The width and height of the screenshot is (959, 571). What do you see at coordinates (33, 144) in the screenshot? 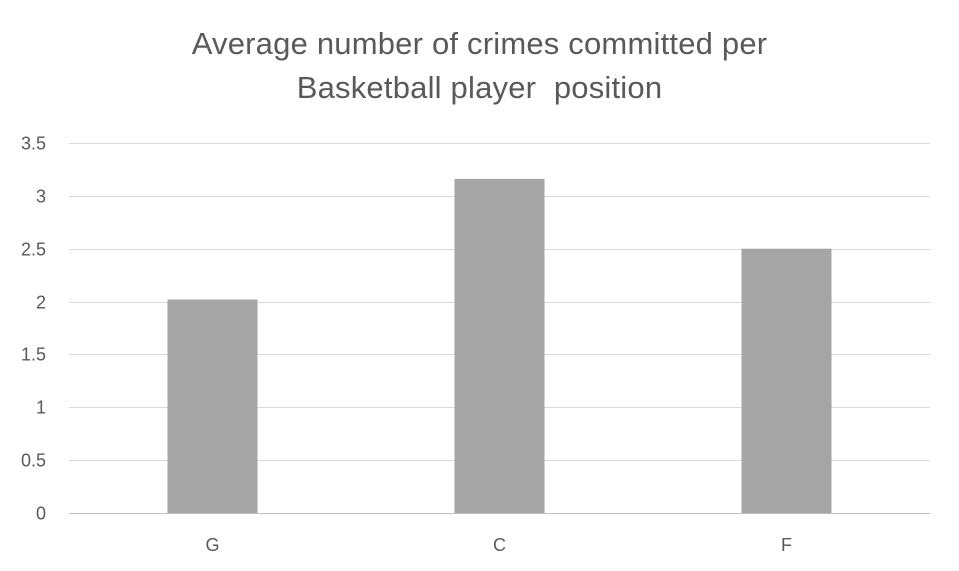
I see `y-tick-label: 3.5` at bounding box center [33, 144].